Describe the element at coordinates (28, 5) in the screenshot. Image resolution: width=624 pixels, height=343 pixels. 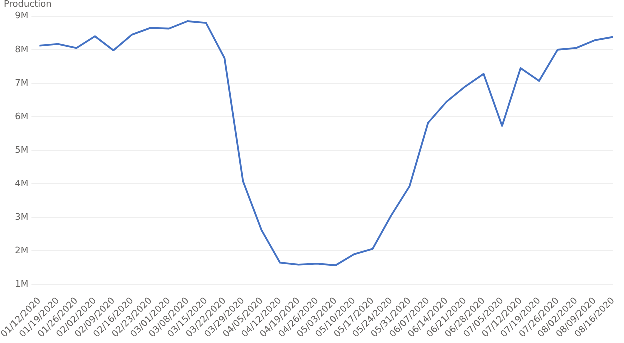
I see `y-axis-title: Production` at that location.